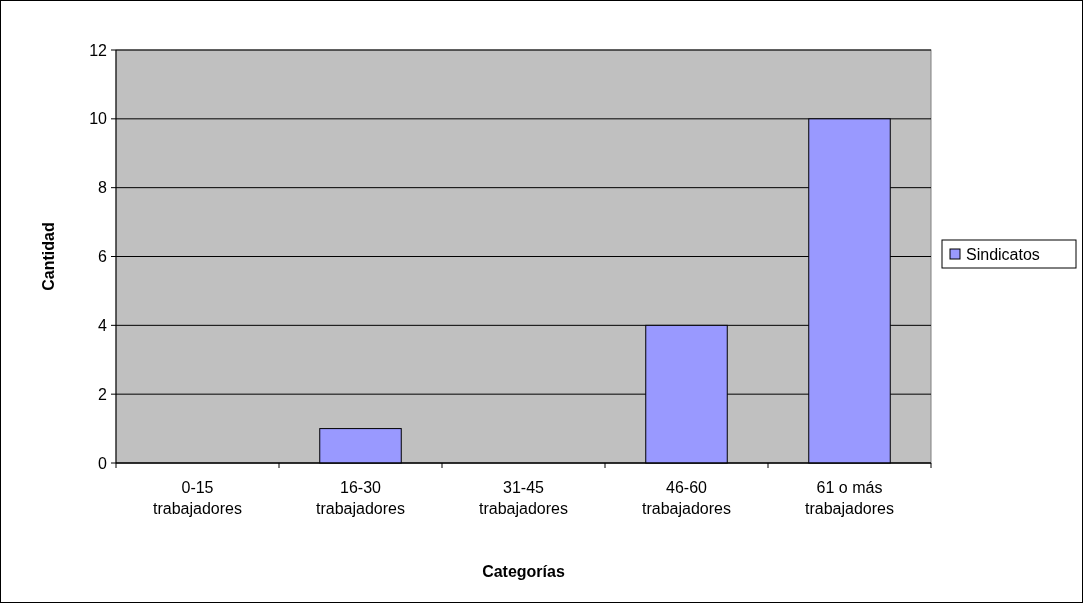  I want to click on y-tick-label: 12, so click(98, 50).